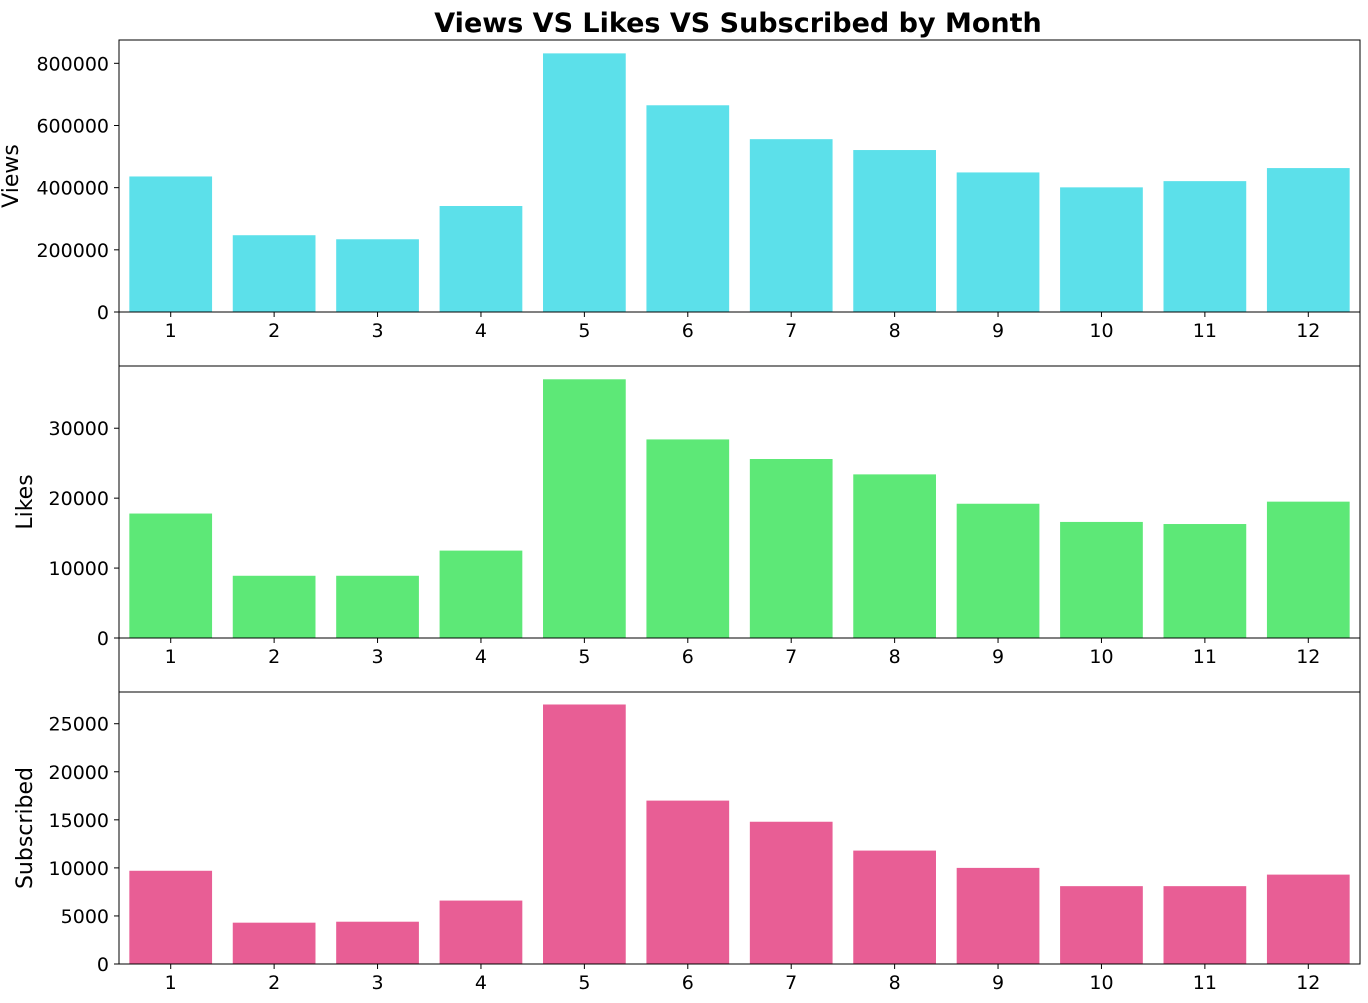 This screenshot has width=1368, height=1003. Describe the element at coordinates (72, 126) in the screenshot. I see `y-tick-label: 600000` at that location.